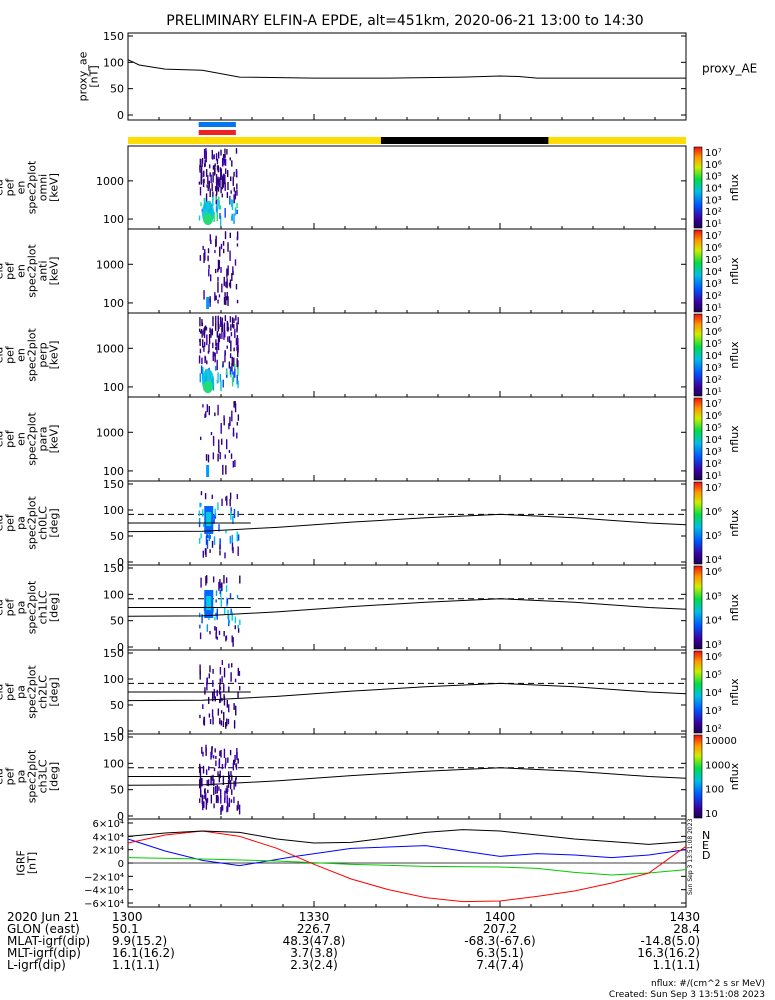 The width and height of the screenshot is (775, 1000). I want to click on y-axis-label-line: ela, so click(3, 355).